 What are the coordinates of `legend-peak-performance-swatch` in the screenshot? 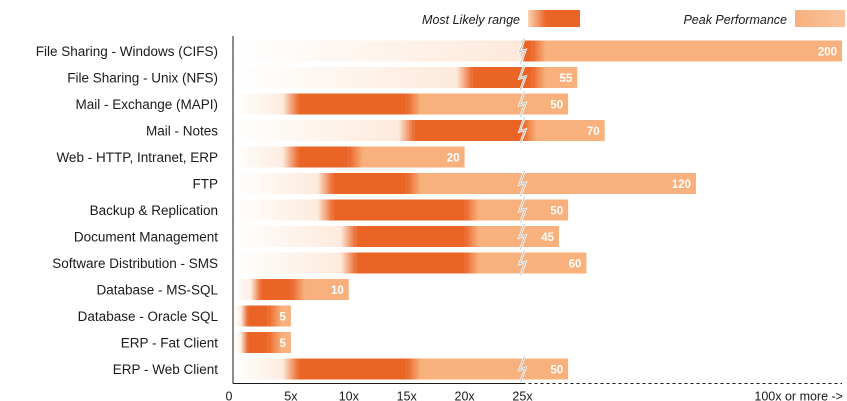 It's located at (820, 18).